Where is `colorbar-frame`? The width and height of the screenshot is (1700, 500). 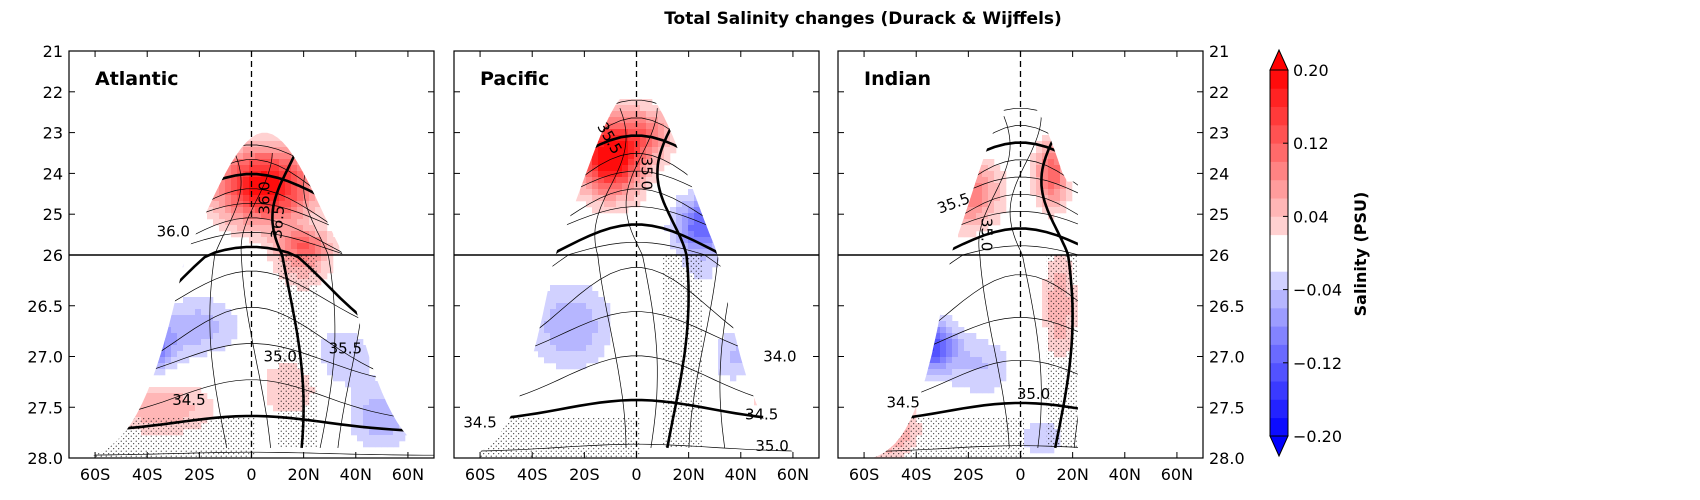 colorbar-frame is located at coordinates (1279, 253).